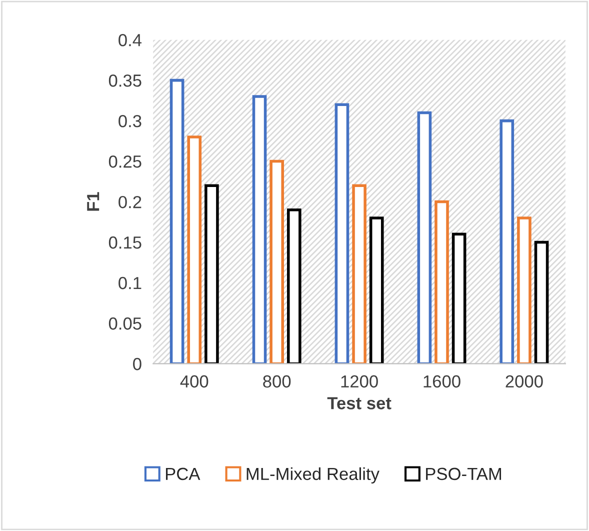 The width and height of the screenshot is (589, 531). Describe the element at coordinates (130, 202) in the screenshot. I see `y-tick-label: 0.2` at that location.